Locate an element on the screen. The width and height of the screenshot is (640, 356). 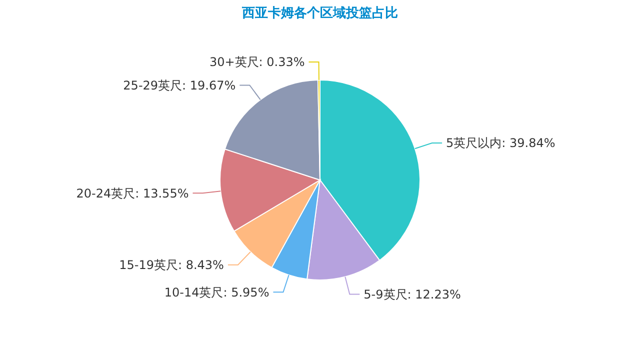
slice-label: 30+英尺: 0.33% is located at coordinates (257, 62).